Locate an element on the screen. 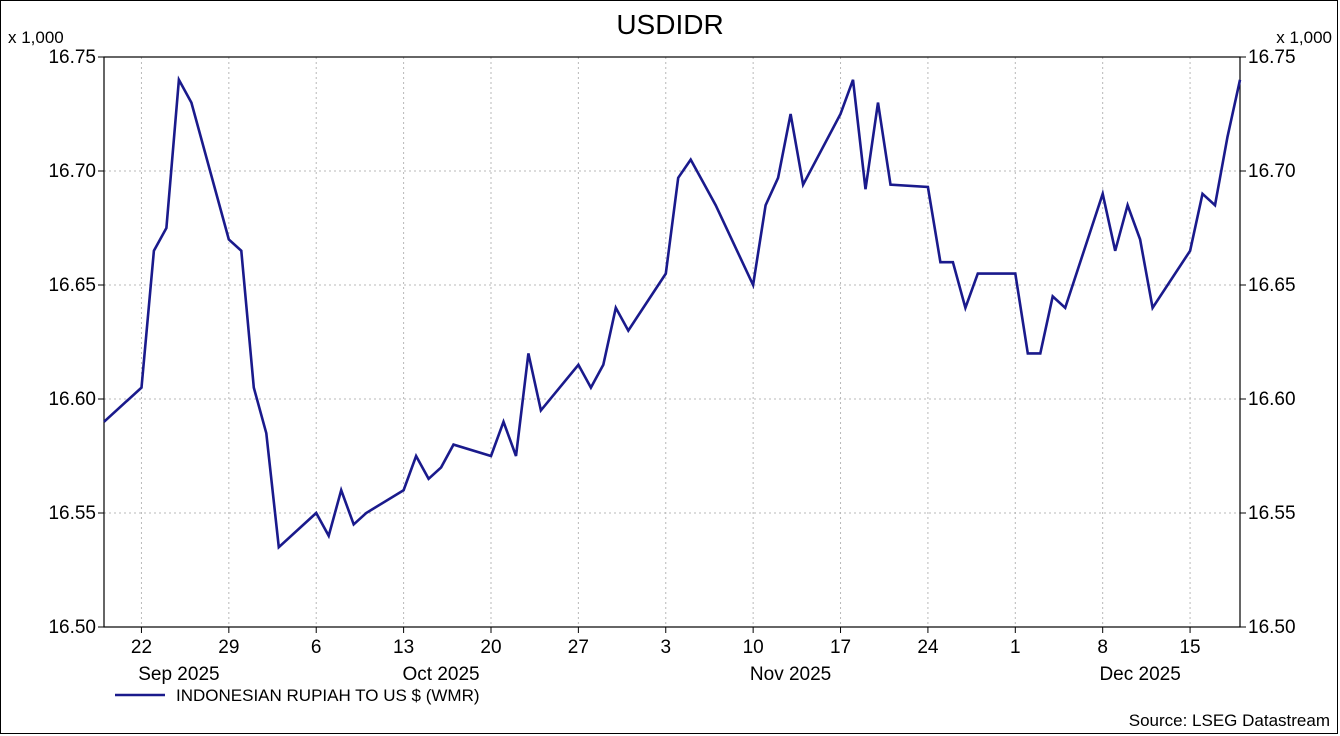 The image size is (1340, 736). month-label: Nov 2025 is located at coordinates (790, 674).